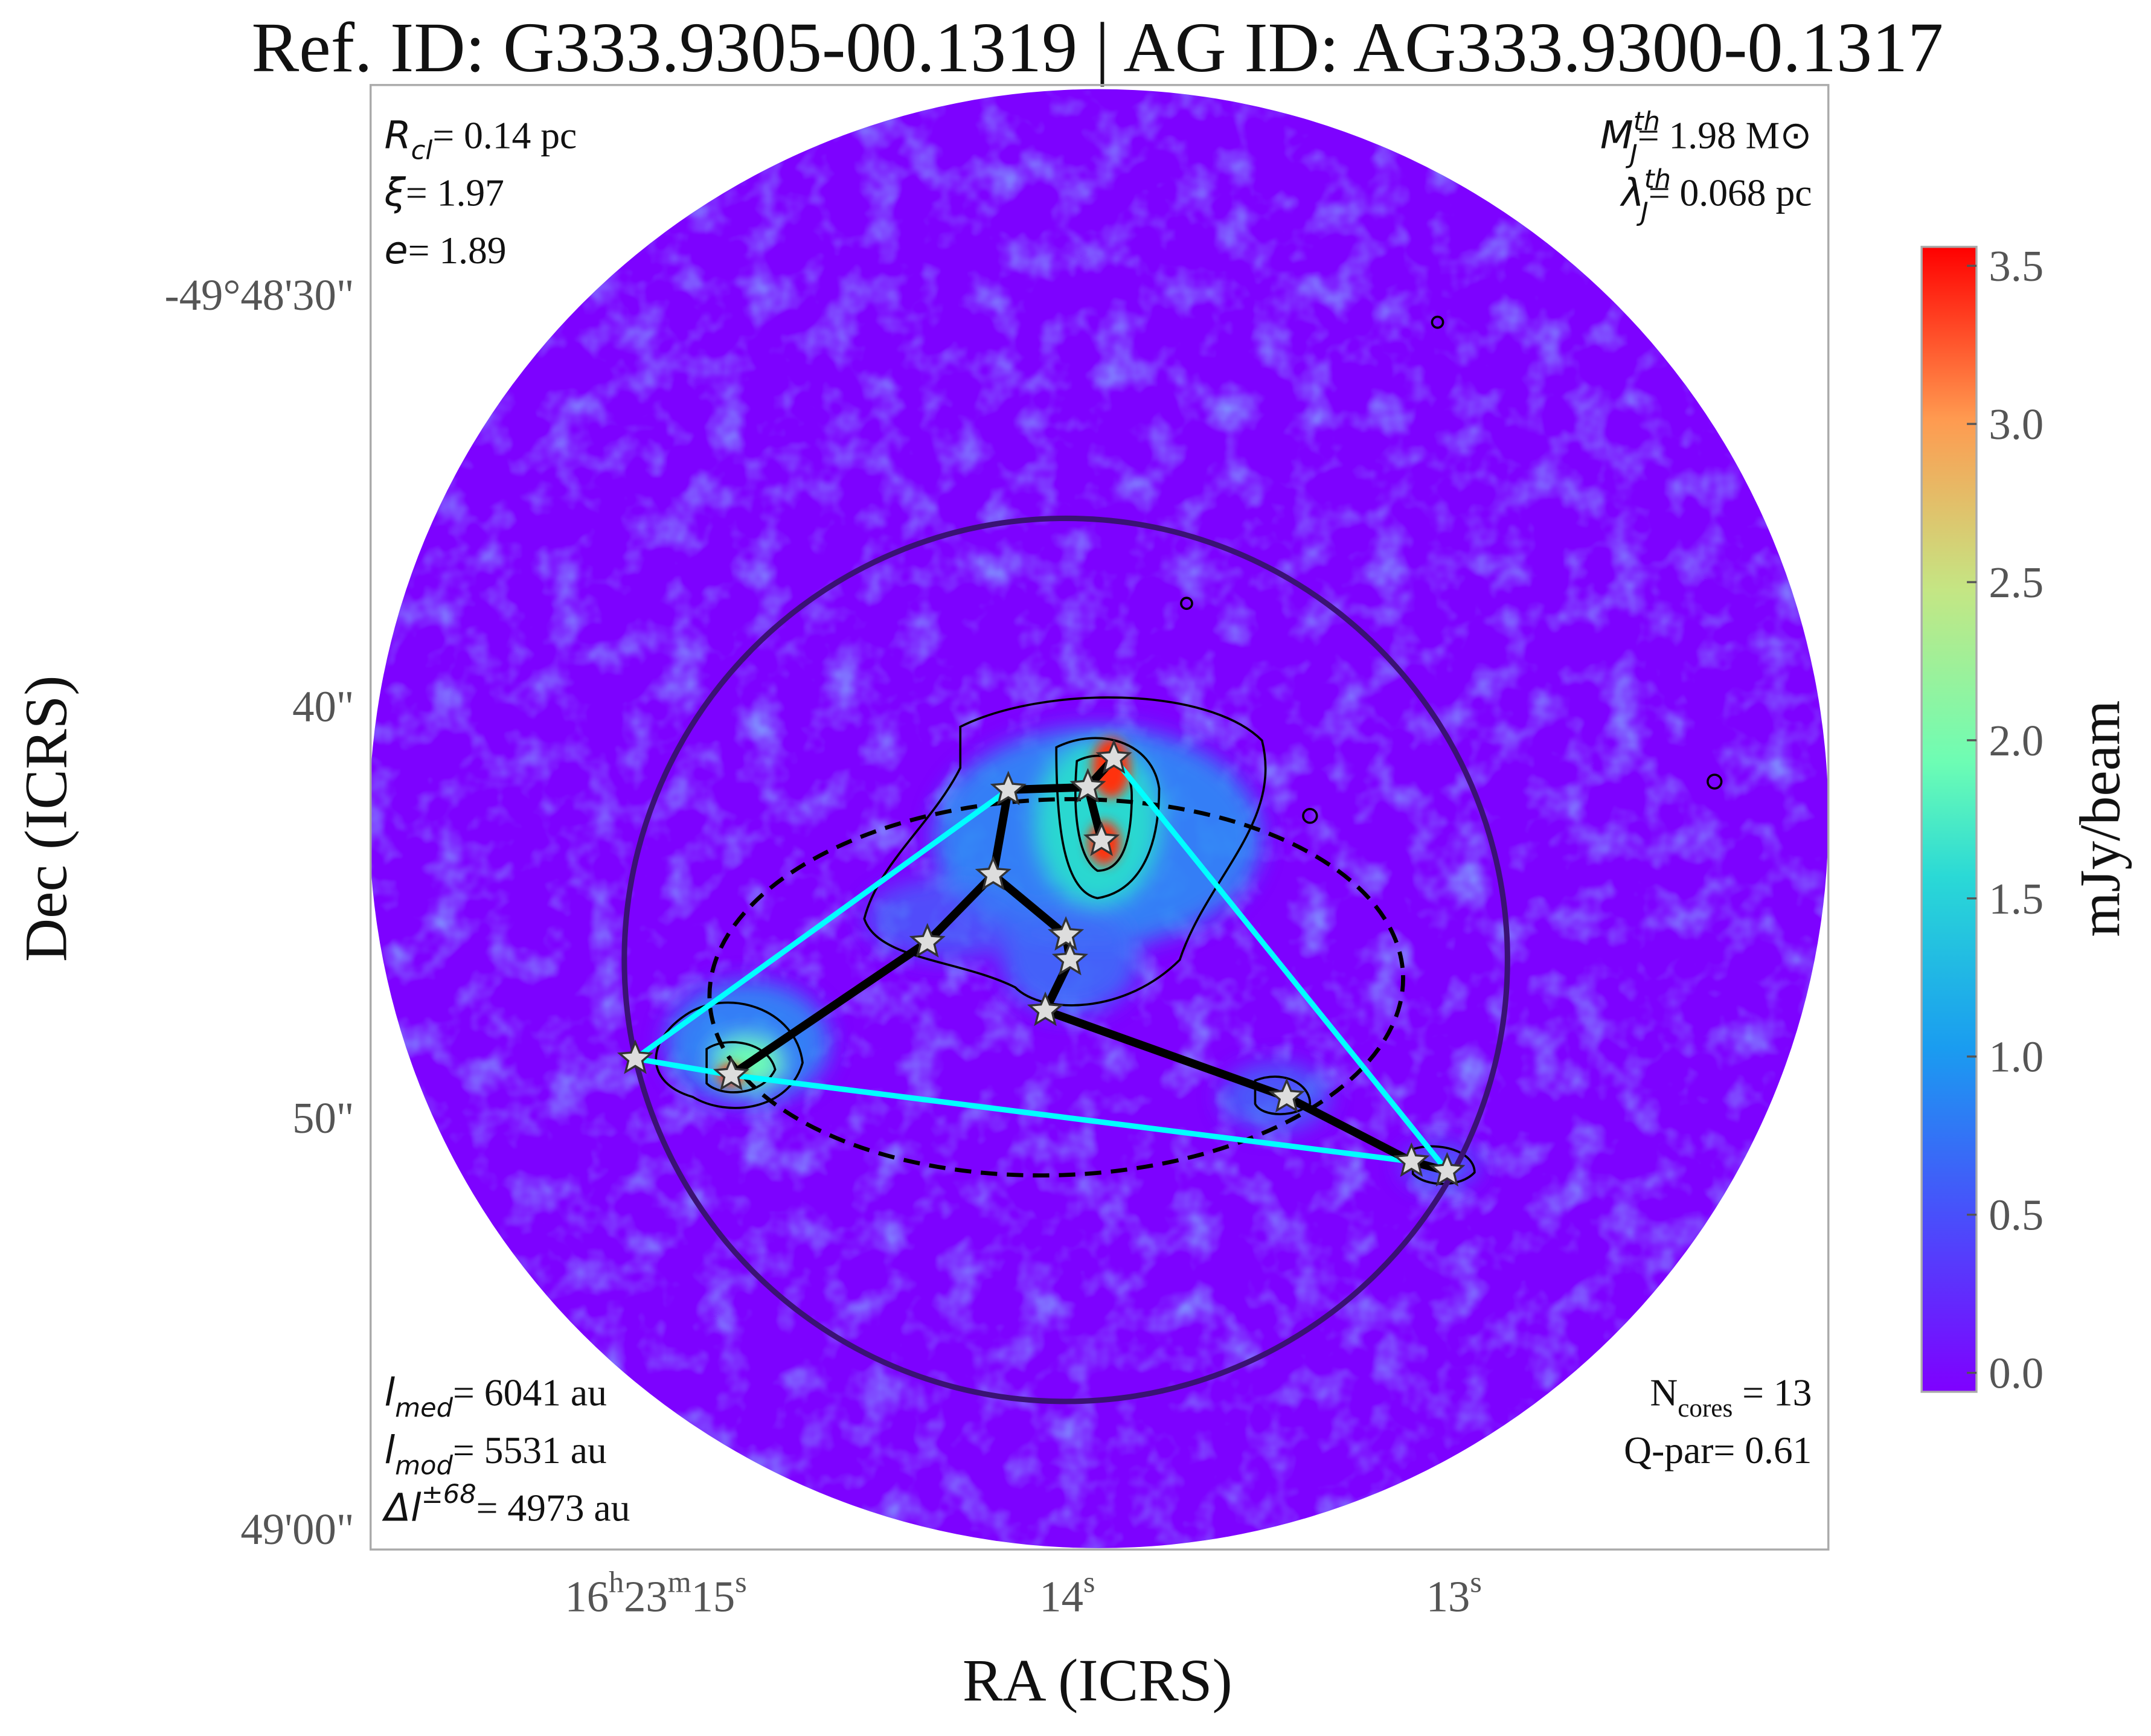 This screenshot has width=2151, height=1736. I want to click on x-tick-part: 15, so click(713, 1596).